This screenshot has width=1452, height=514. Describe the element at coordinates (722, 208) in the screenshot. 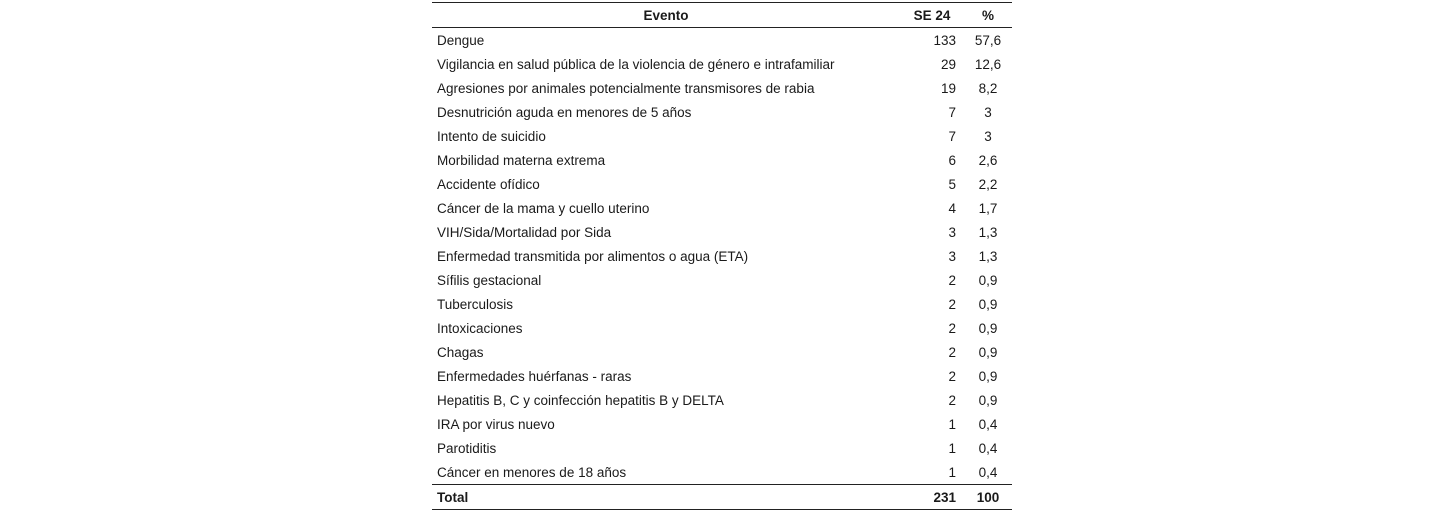

I see `table-row: Cáncer de la mama y cuello uterino 4 1,7` at that location.